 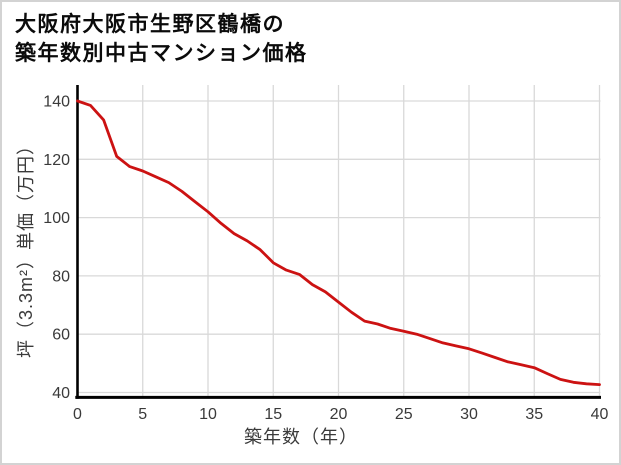 What do you see at coordinates (26, 247) in the screenshot?
I see `y-axis-label: 坪（3.3m²）単価（万円）` at bounding box center [26, 247].